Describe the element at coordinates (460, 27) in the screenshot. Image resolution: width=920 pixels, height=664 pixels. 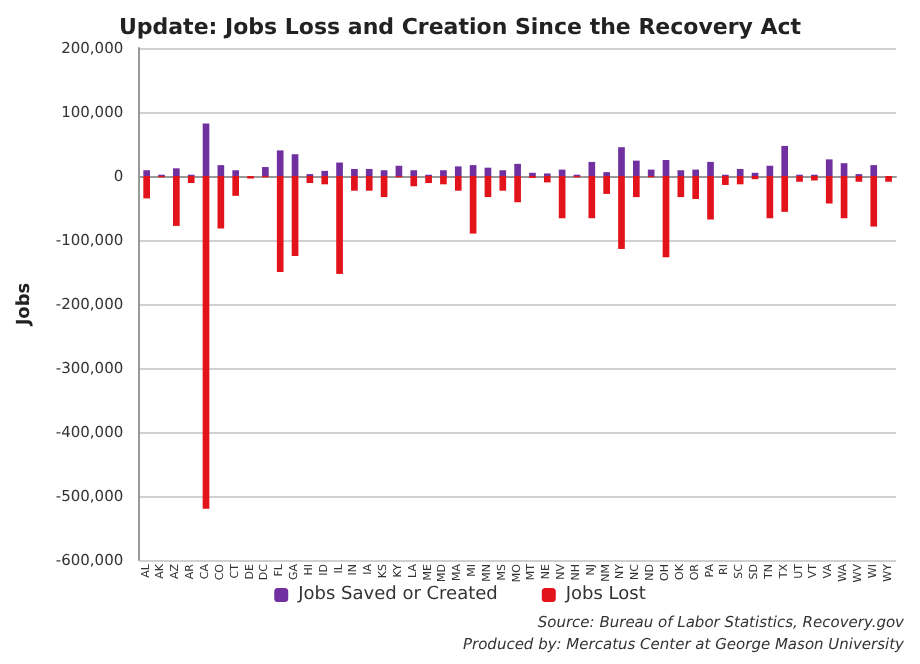
I see `chart-title: Update: Jobs Loss and Creation Since the Recovery Act` at that location.